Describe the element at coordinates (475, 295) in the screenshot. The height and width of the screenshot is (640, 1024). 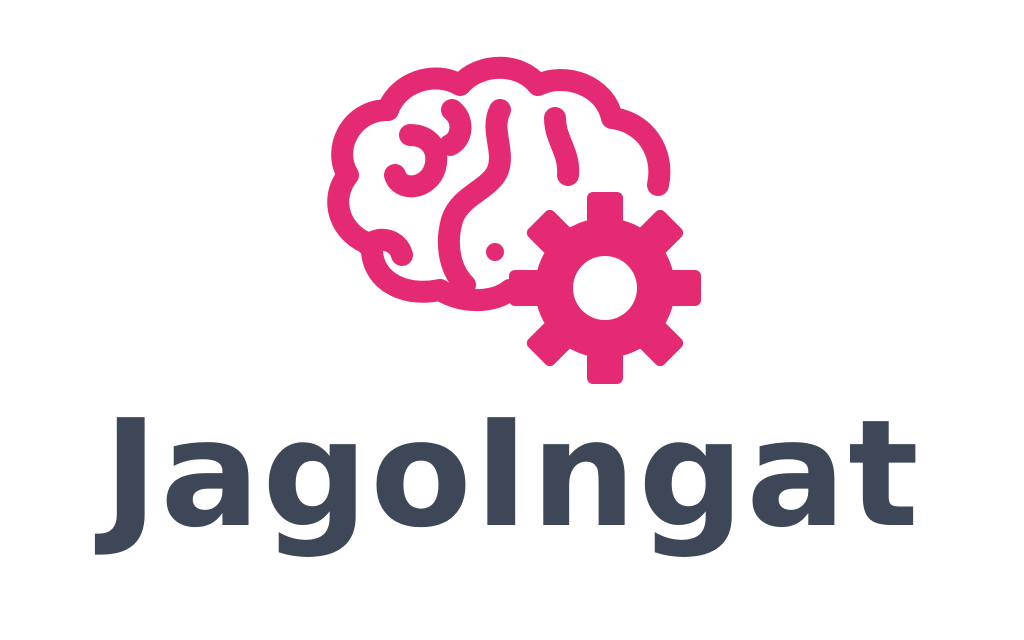
I see `brain-bottom` at that location.